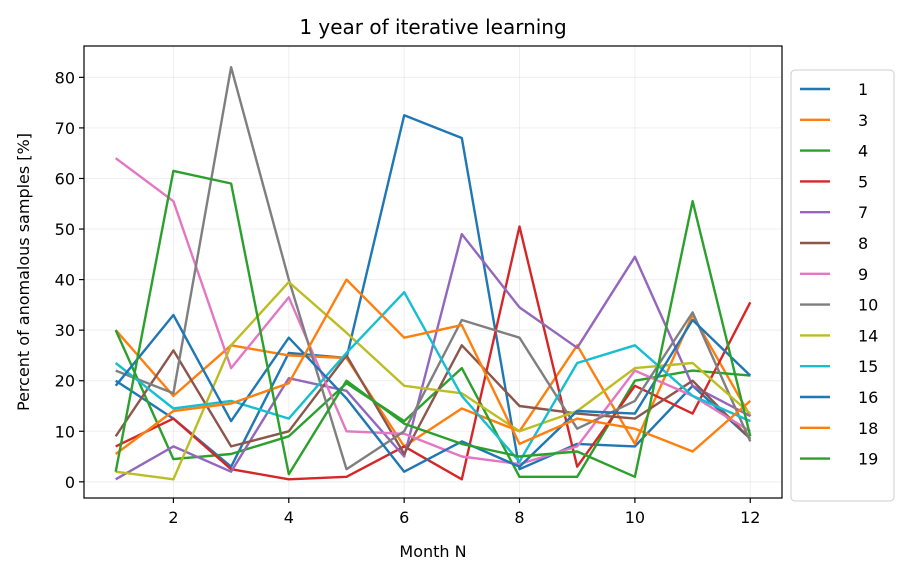 This screenshot has height=577, width=908. What do you see at coordinates (65, 330) in the screenshot?
I see `y-tick-label: 30` at bounding box center [65, 330].